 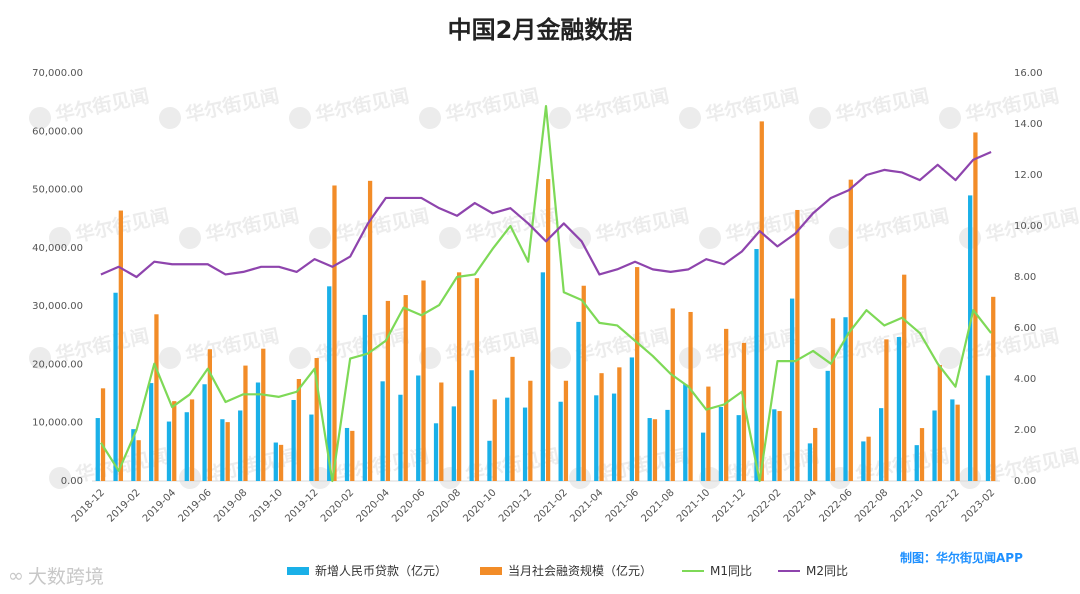 I want to click on legend-label-m2: M2同比, so click(x=827, y=571).